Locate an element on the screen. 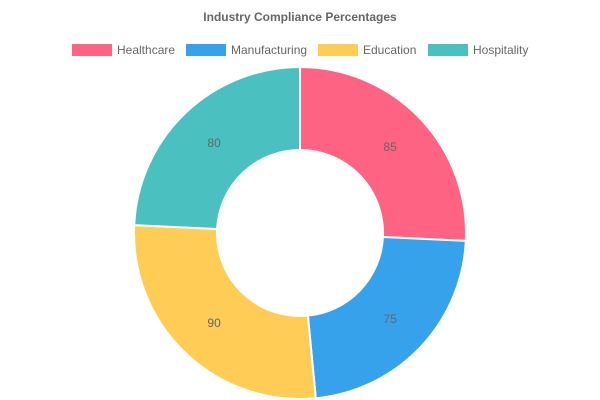 This screenshot has width=600, height=400. legend-swatch-healthcare is located at coordinates (92, 50).